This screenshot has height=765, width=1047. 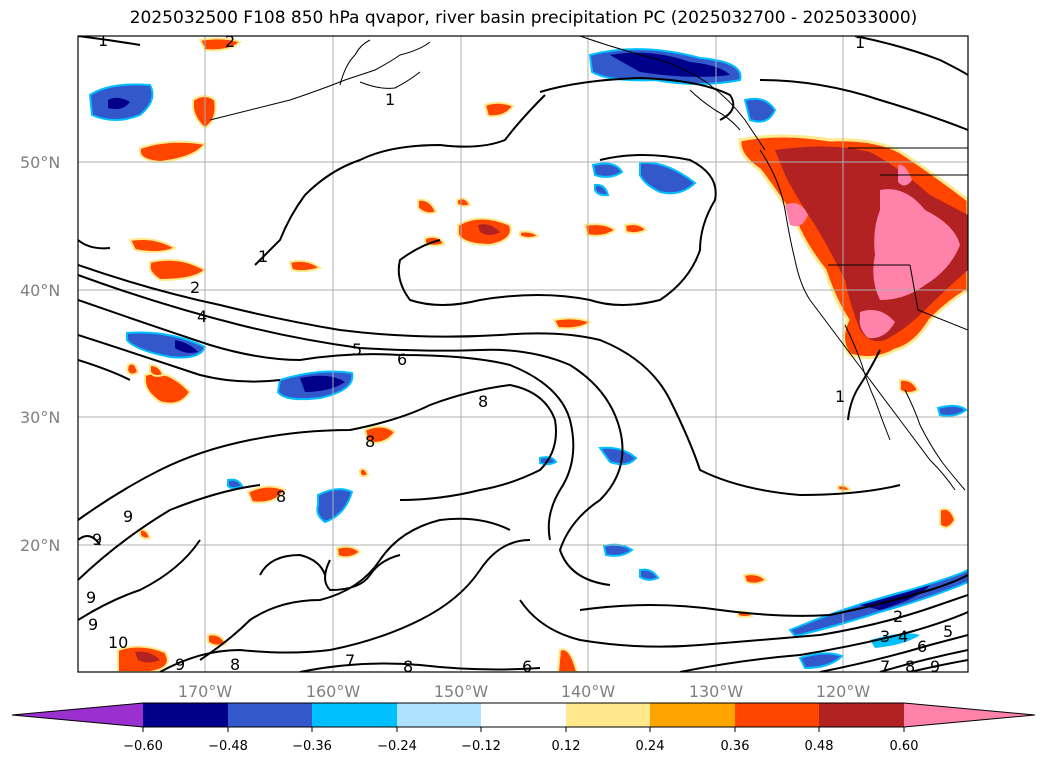 What do you see at coordinates (716, 691) in the screenshot?
I see `lon-label-130w: 130°W` at bounding box center [716, 691].